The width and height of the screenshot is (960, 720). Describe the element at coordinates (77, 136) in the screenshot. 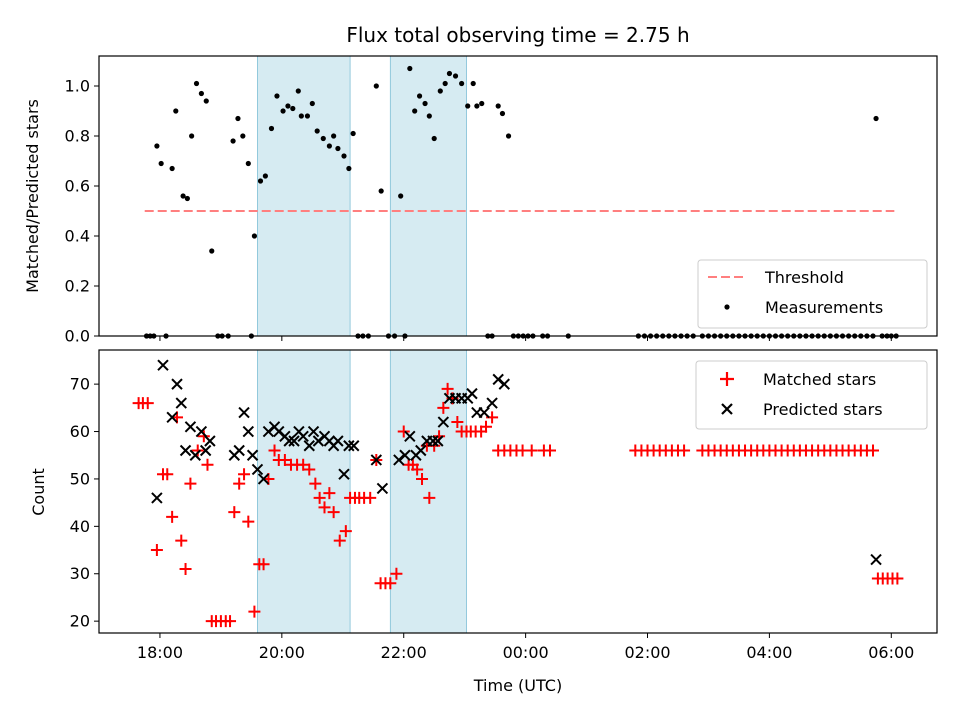

I see `top-y-tick-label: 0.8` at that location.